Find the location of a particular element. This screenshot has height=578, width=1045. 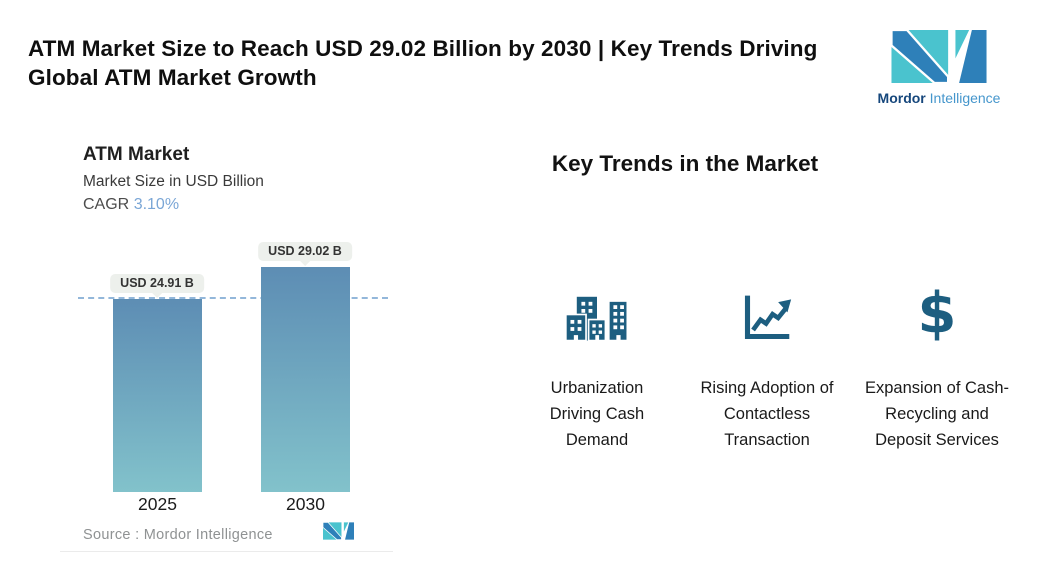

line-chart-up-icon is located at coordinates (768, 317).